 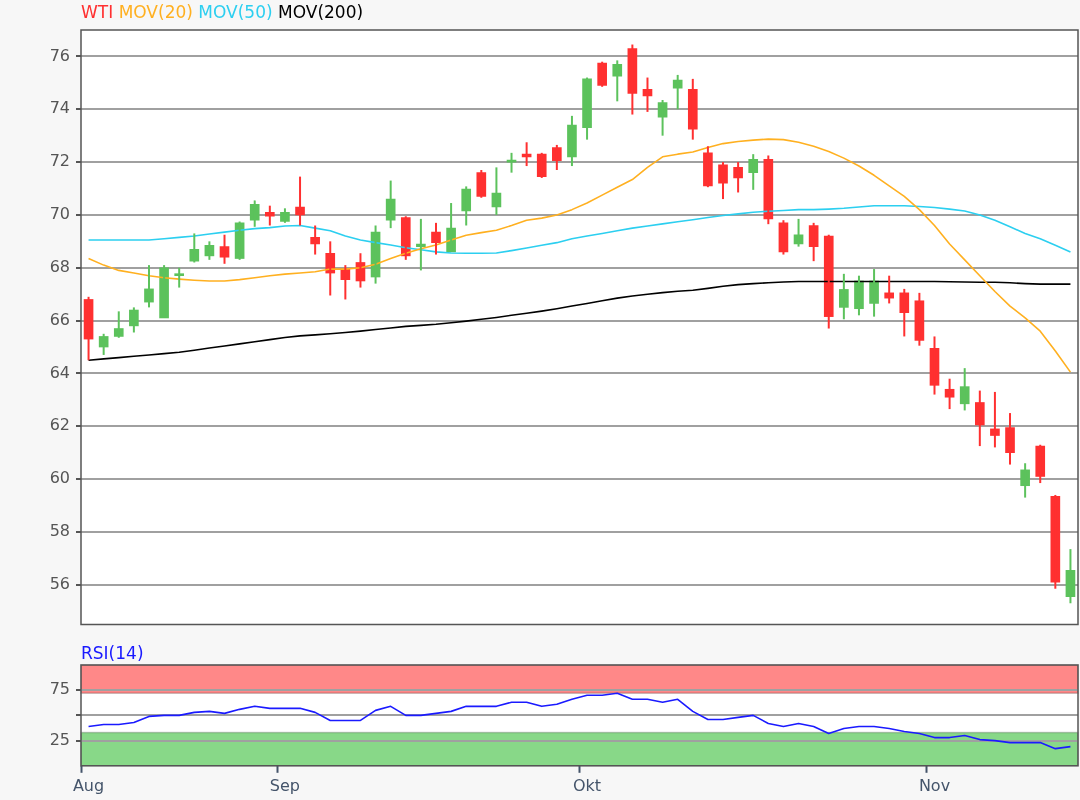 What do you see at coordinates (59, 739) in the screenshot?
I see `y-tick-label: 25` at bounding box center [59, 739].